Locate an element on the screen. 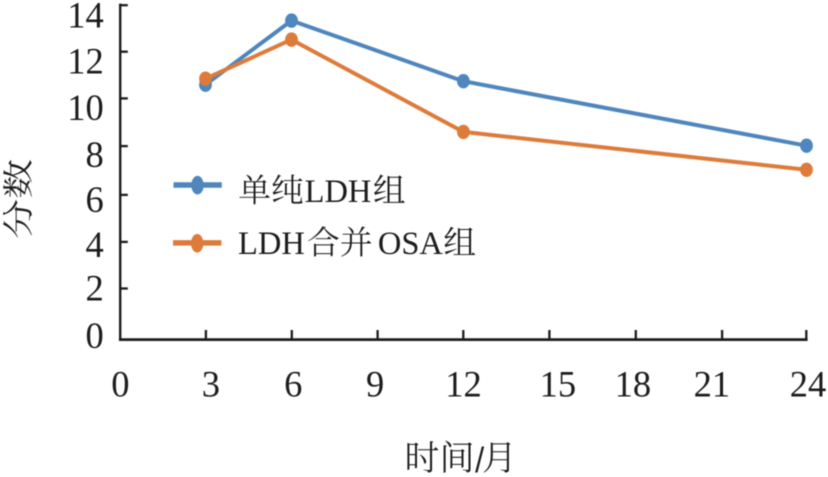 The height and width of the screenshot is (477, 828). svg-text: 8 is located at coordinates (95, 154).